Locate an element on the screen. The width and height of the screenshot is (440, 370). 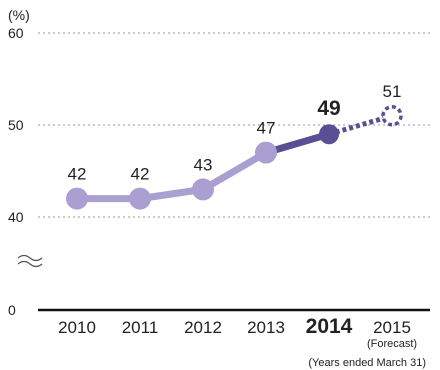
forecast-segment is located at coordinates (360, 125).